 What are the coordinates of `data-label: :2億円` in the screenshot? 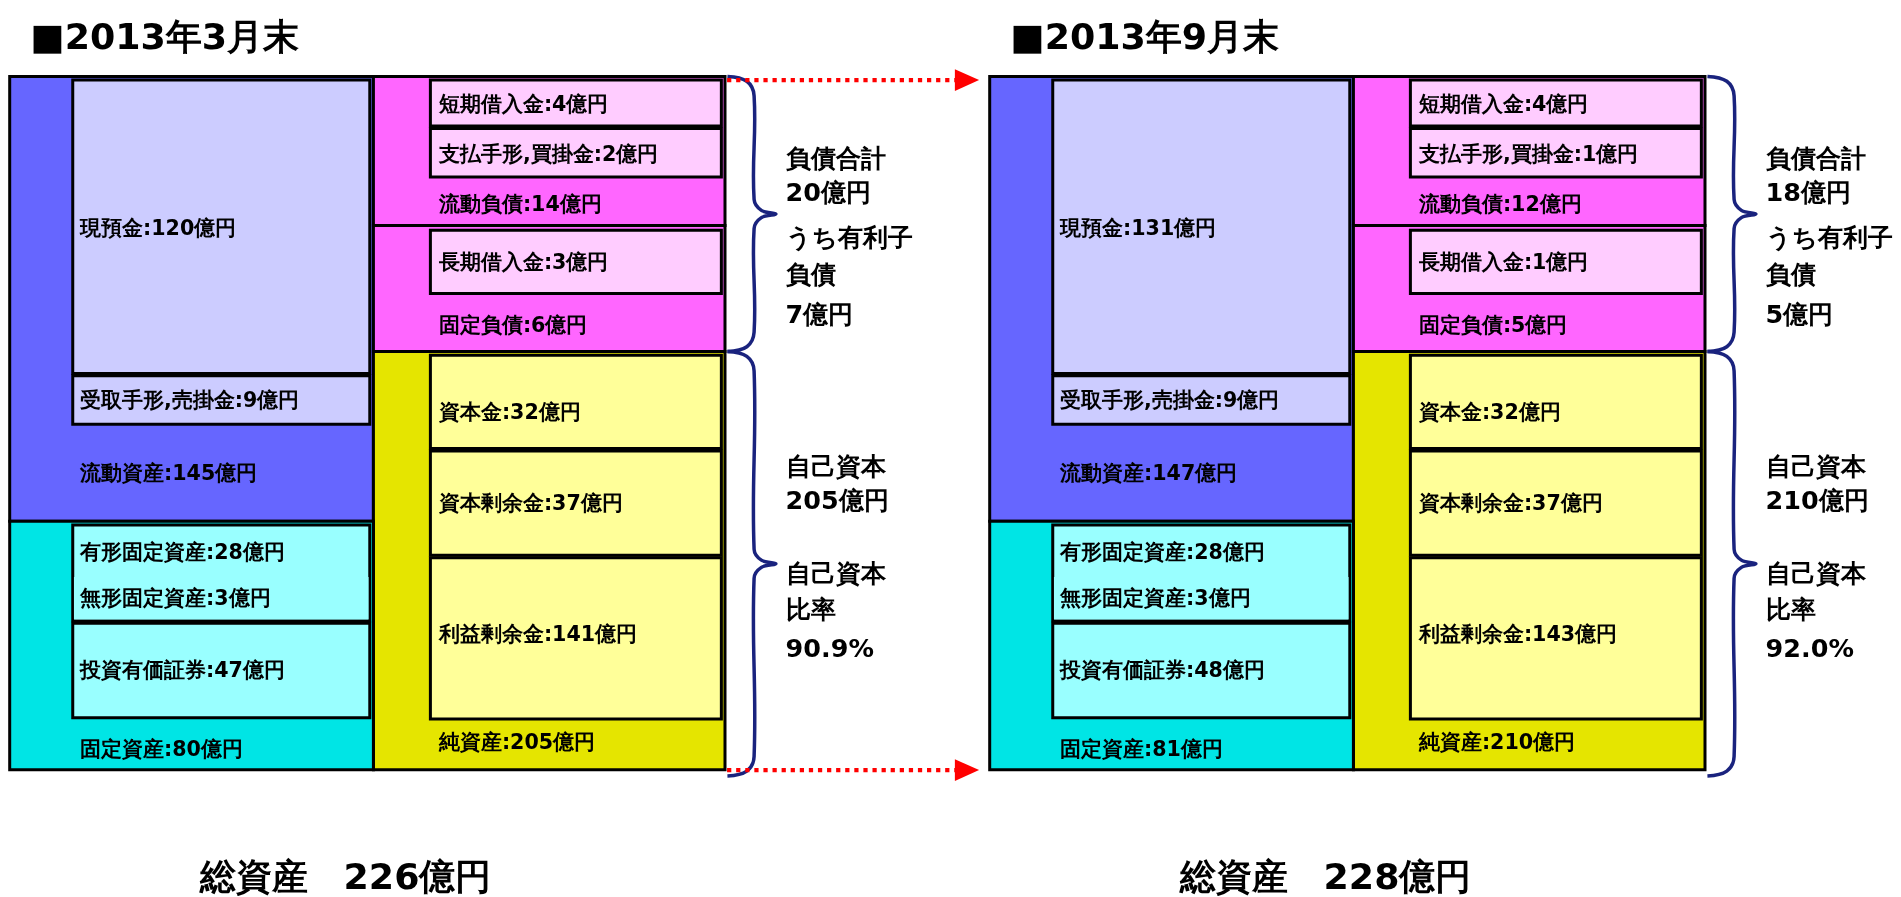 It's located at (626, 153).